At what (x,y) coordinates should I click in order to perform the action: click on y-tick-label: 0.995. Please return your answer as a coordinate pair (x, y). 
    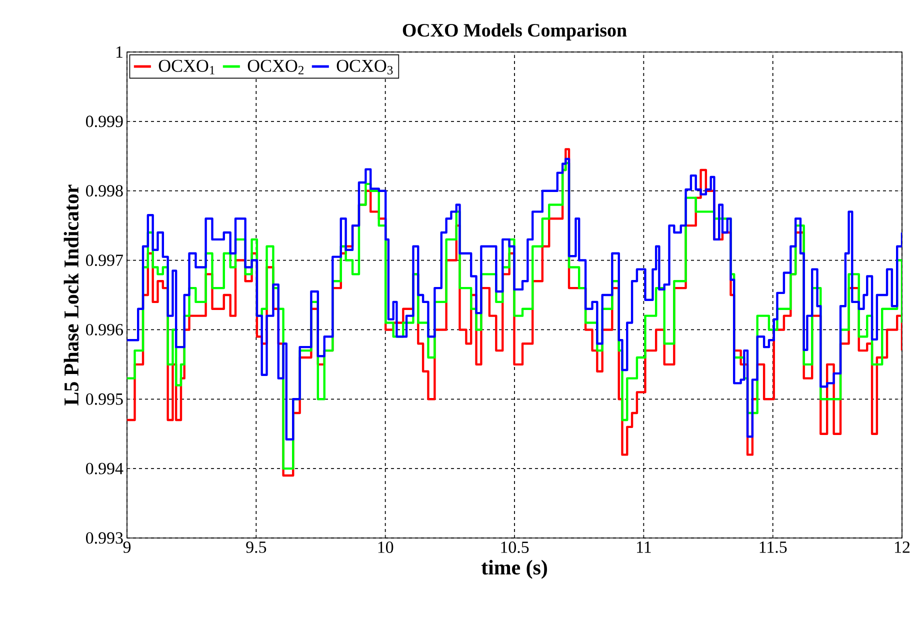
    Looking at the image, I should click on (104, 399).